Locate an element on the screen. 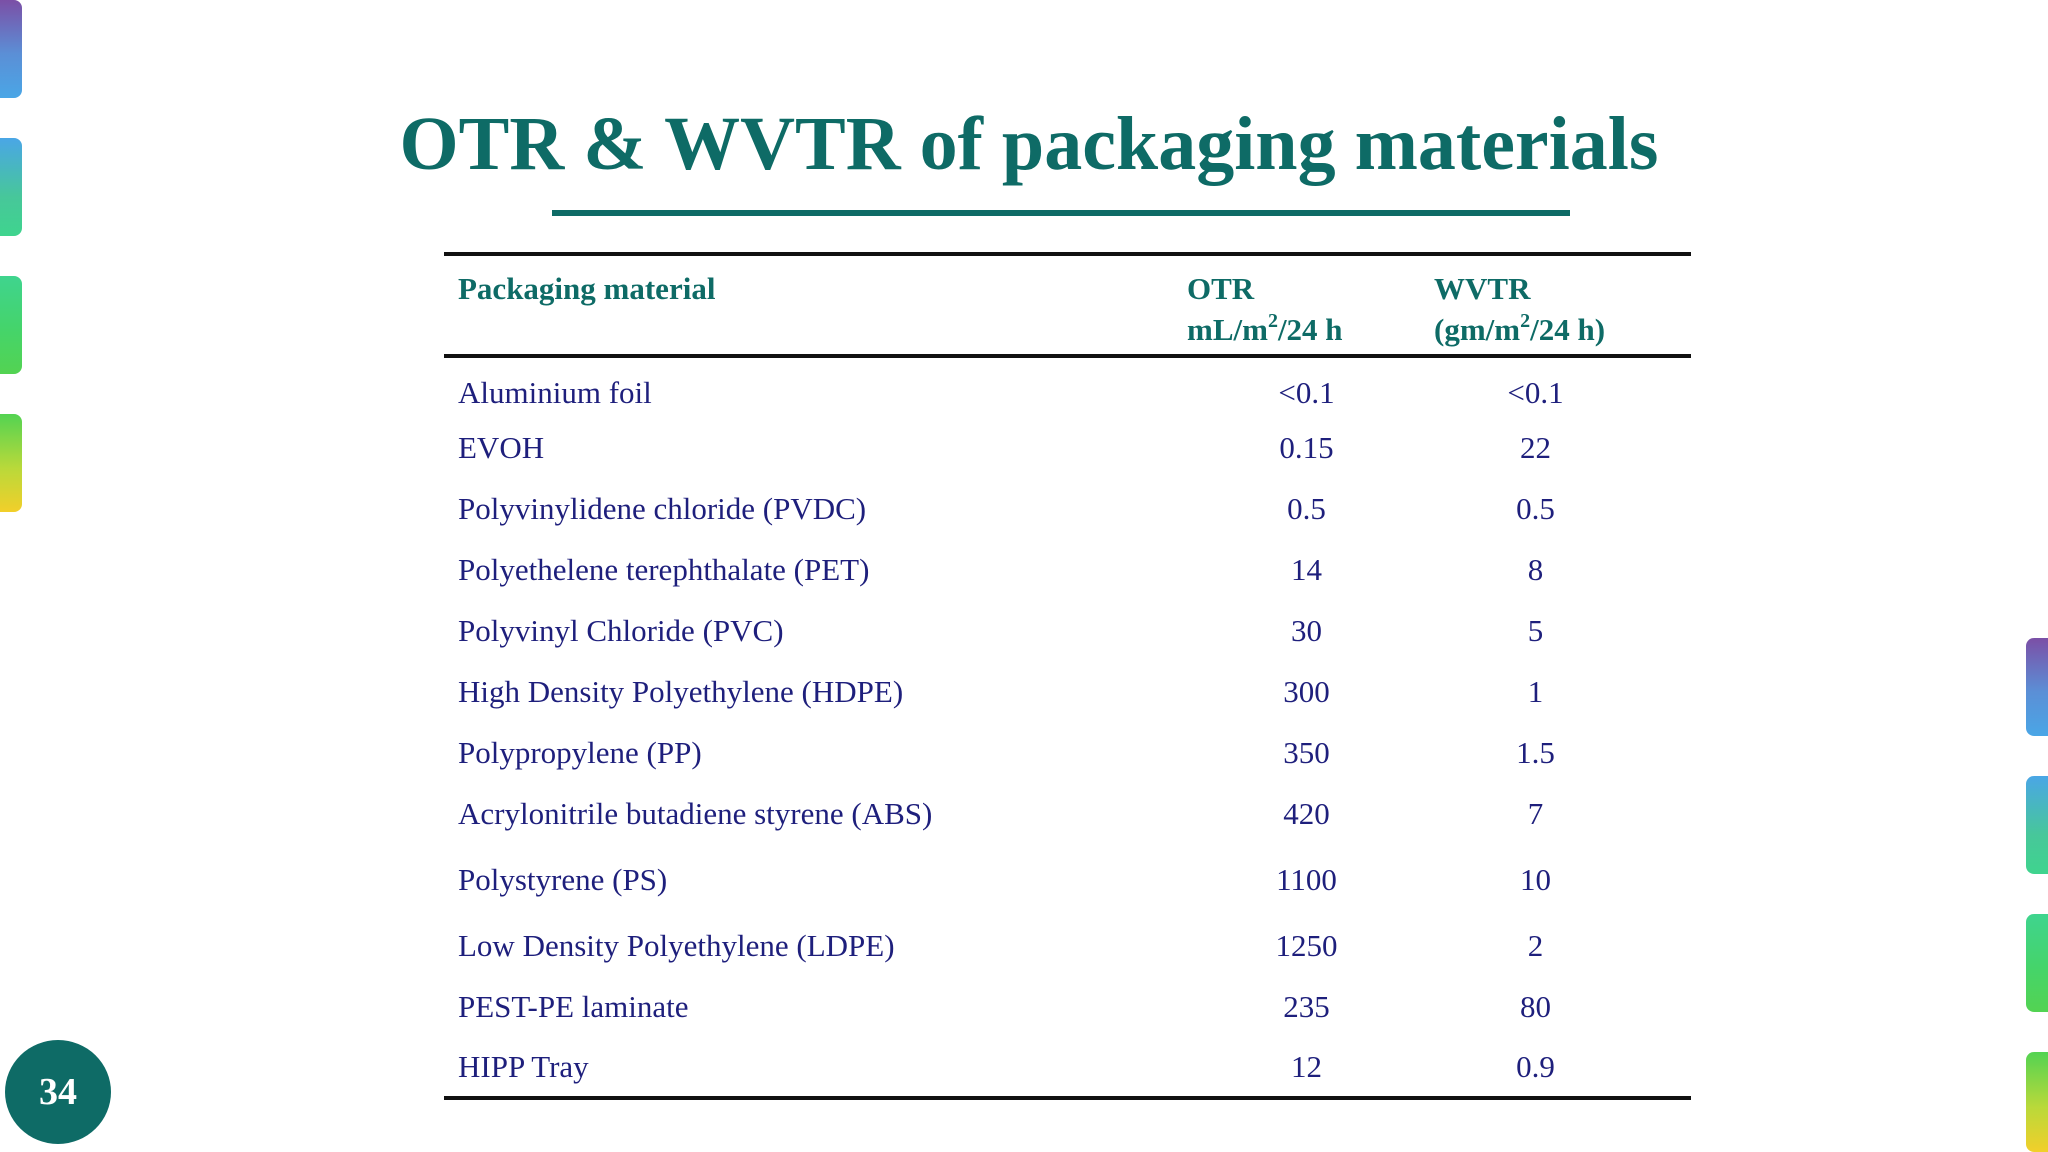  wvtr-cell: 0.5 is located at coordinates (1535, 508).